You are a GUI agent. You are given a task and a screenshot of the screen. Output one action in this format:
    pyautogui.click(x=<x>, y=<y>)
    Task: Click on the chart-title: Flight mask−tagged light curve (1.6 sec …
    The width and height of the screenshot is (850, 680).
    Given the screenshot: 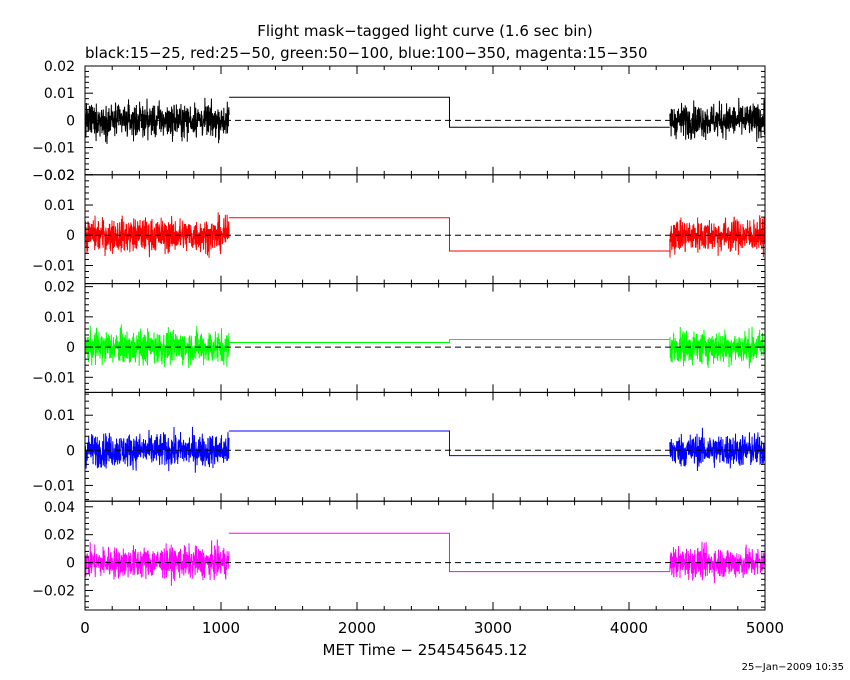 What is the action you would take?
    pyautogui.click(x=425, y=31)
    